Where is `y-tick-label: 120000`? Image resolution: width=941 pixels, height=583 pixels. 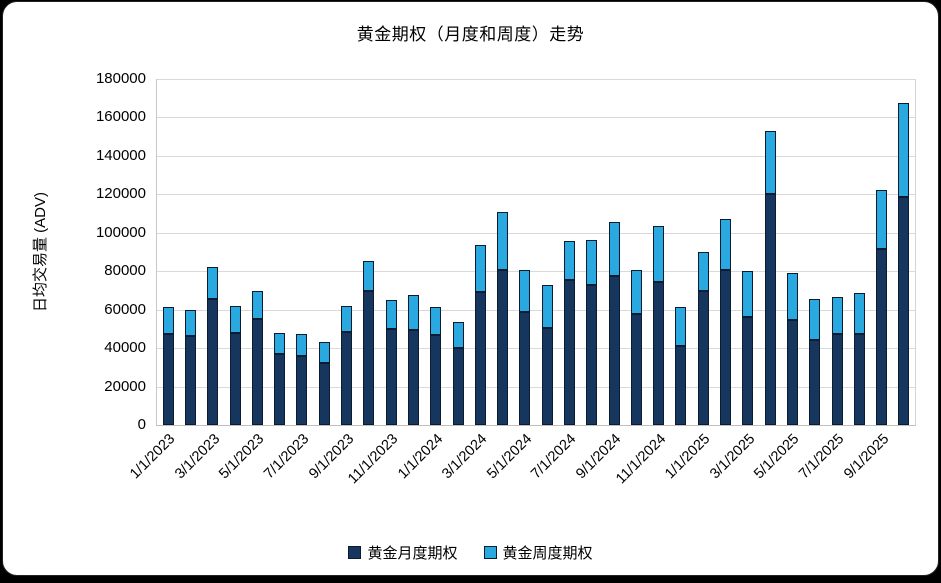
y-tick-label: 120000 is located at coordinates (120, 194).